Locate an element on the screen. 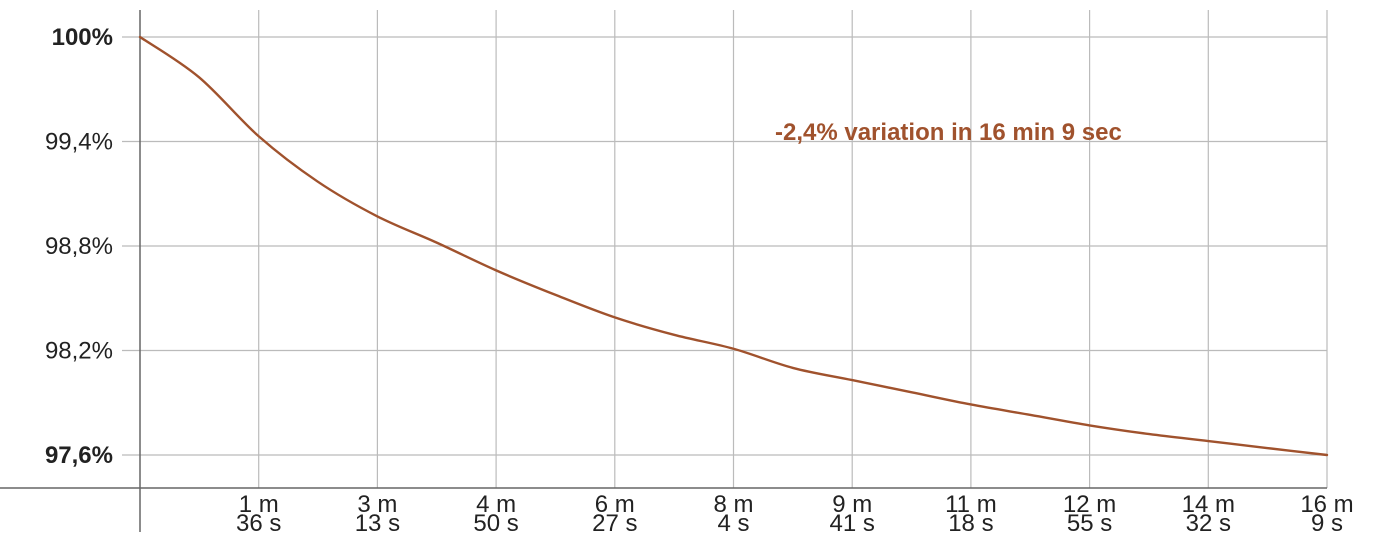 The height and width of the screenshot is (539, 1376). y-tick-label: 100% is located at coordinates (82, 37).